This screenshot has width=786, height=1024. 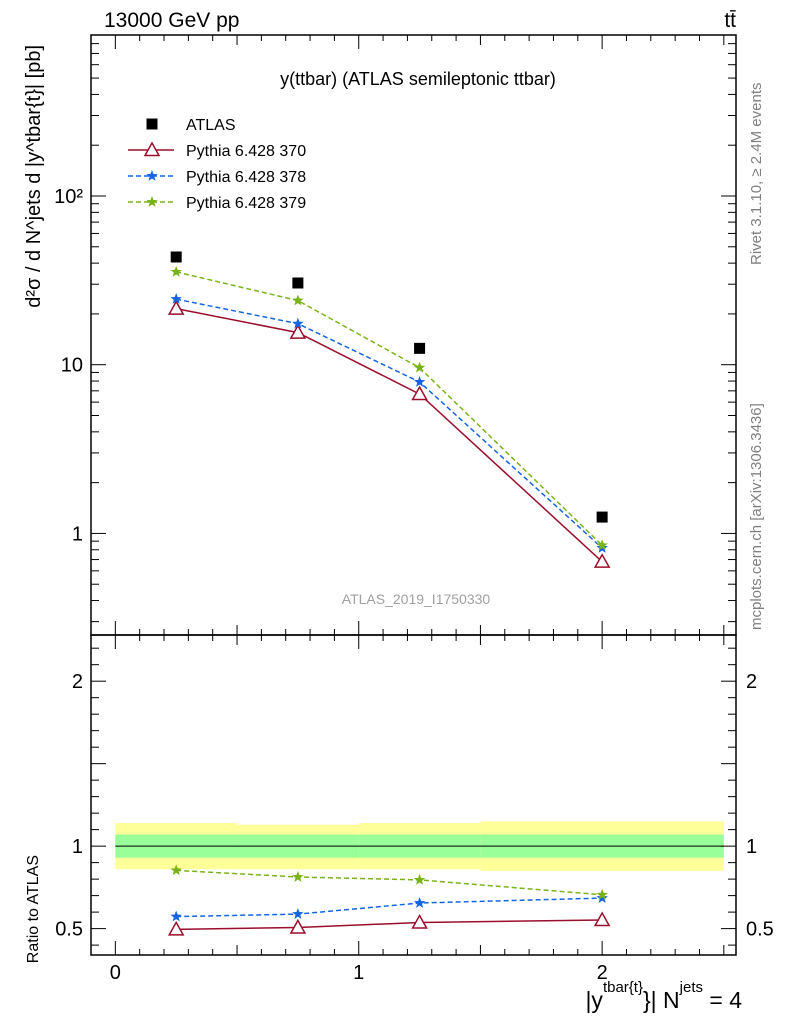 I want to click on main-y-tick-label: 10, so click(x=72, y=366).